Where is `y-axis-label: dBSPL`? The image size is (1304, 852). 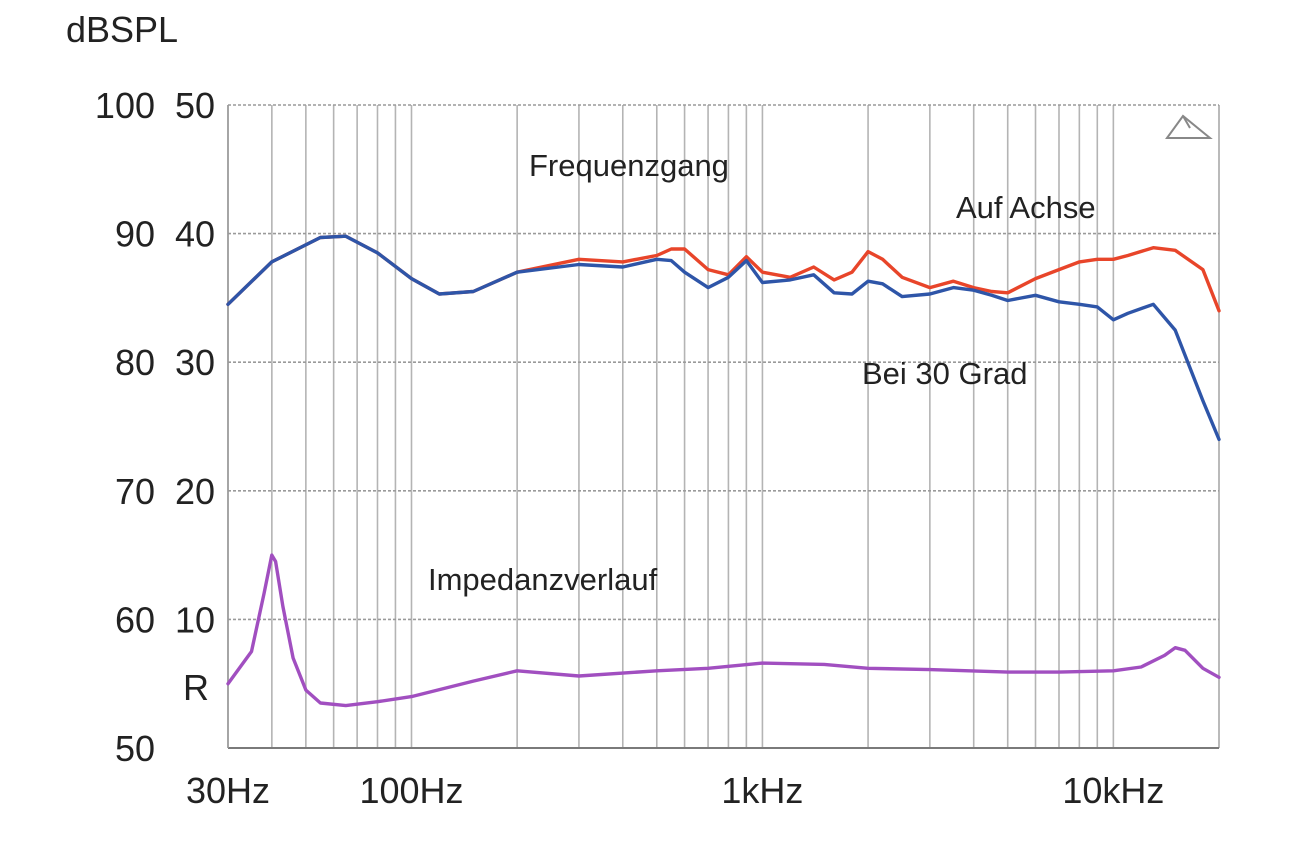 y-axis-label: dBSPL is located at coordinates (122, 29).